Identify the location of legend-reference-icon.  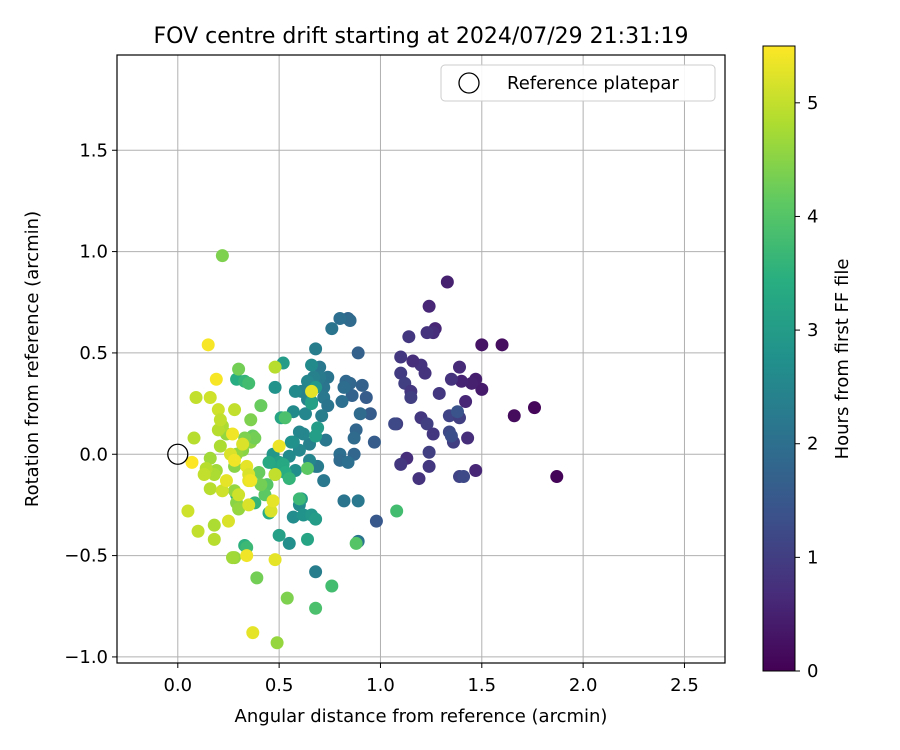
(469, 83).